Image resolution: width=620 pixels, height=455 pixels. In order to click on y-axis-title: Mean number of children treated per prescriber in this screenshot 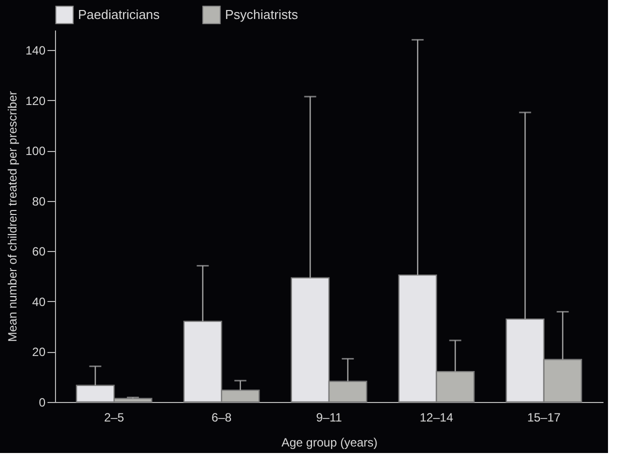, I will do `click(12, 216)`.